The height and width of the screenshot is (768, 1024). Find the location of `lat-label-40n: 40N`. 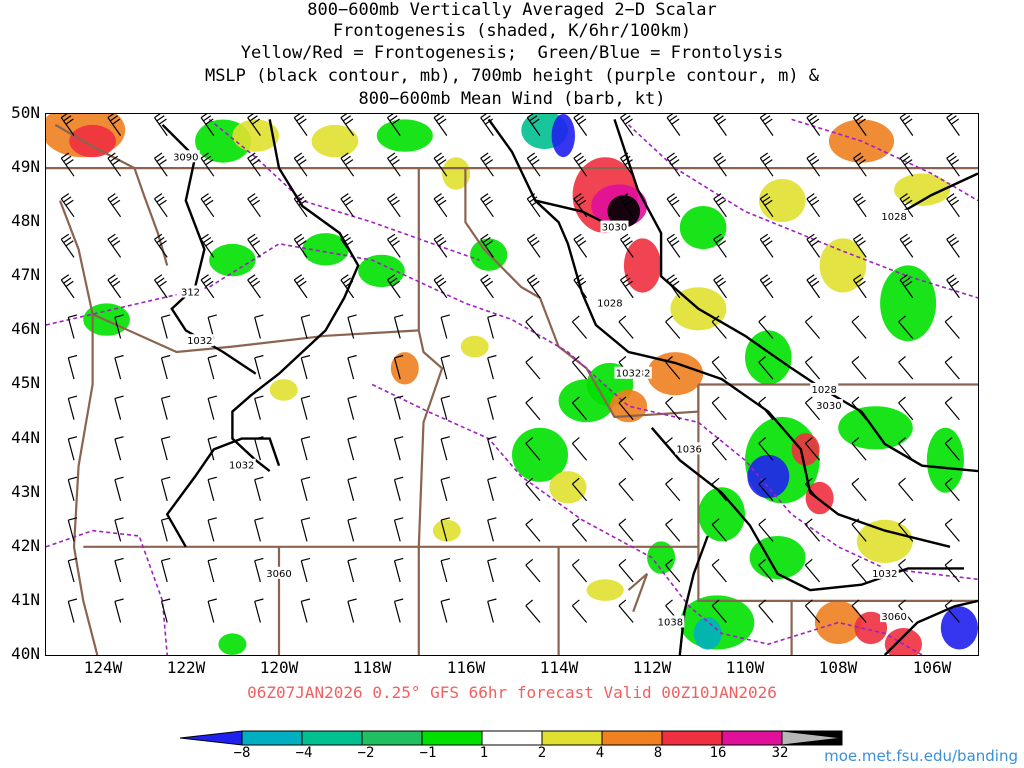

lat-label-40n: 40N is located at coordinates (25, 653).